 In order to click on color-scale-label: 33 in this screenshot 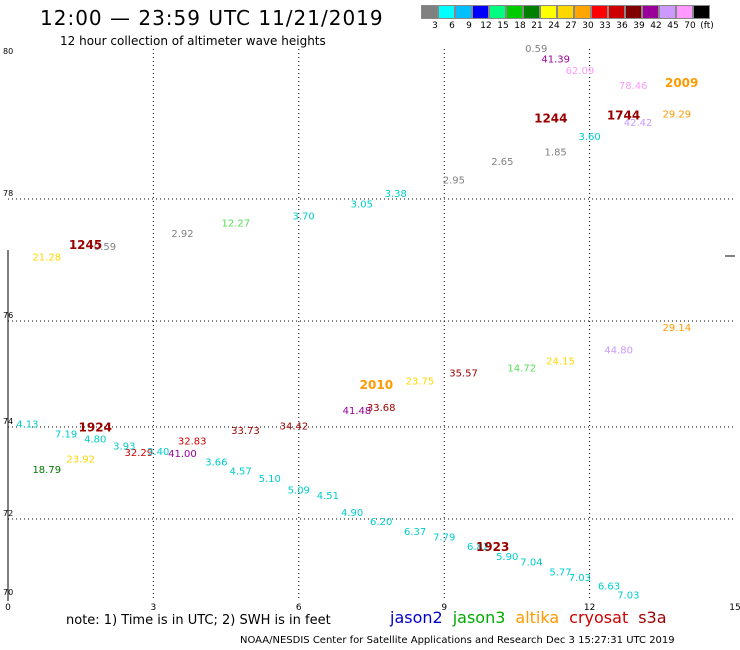, I will do `click(605, 26)`.